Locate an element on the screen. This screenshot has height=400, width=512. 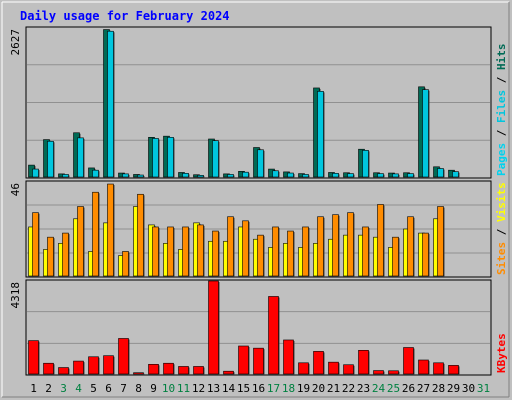
panel-middle-legend: Sites / Visits is located at coordinates (501, 228).